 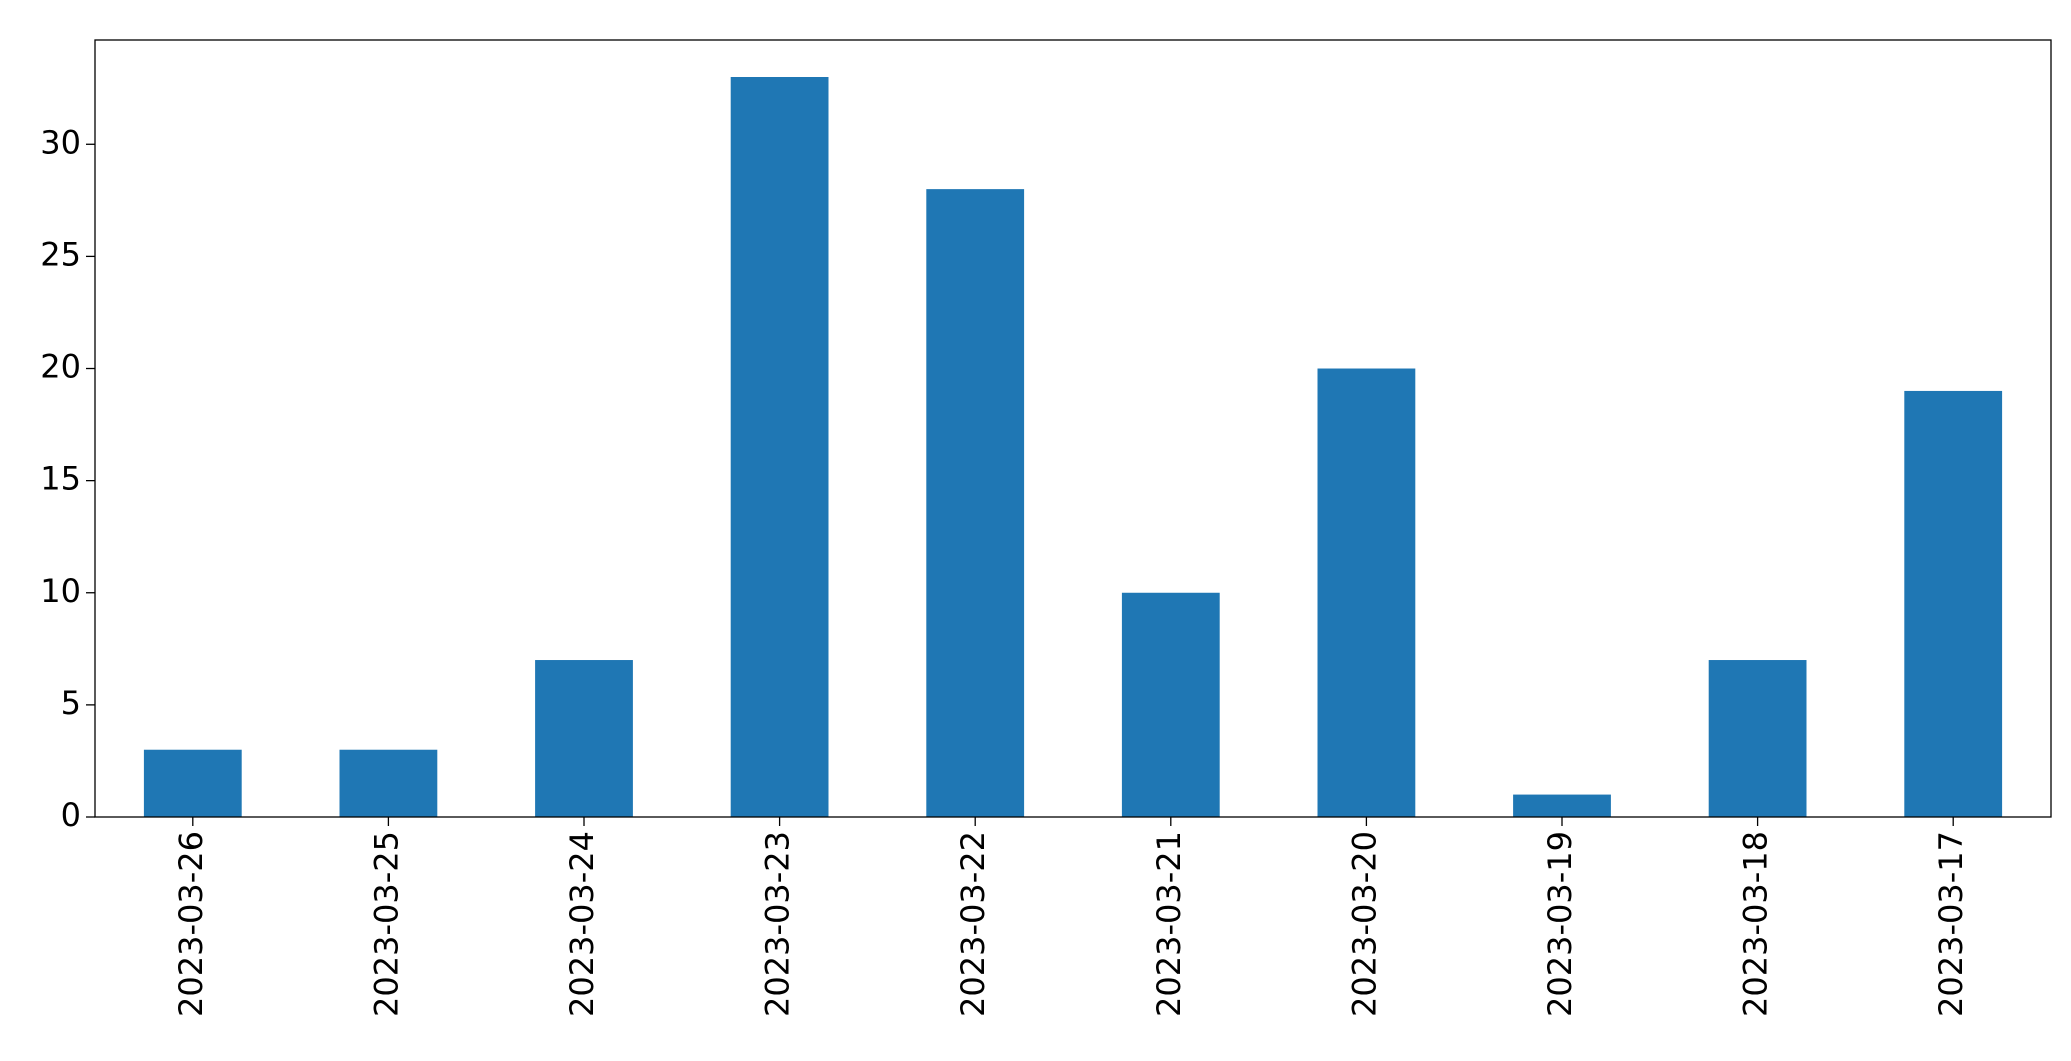 I want to click on x-tick-label: 2023-03-23, so click(x=778, y=924).